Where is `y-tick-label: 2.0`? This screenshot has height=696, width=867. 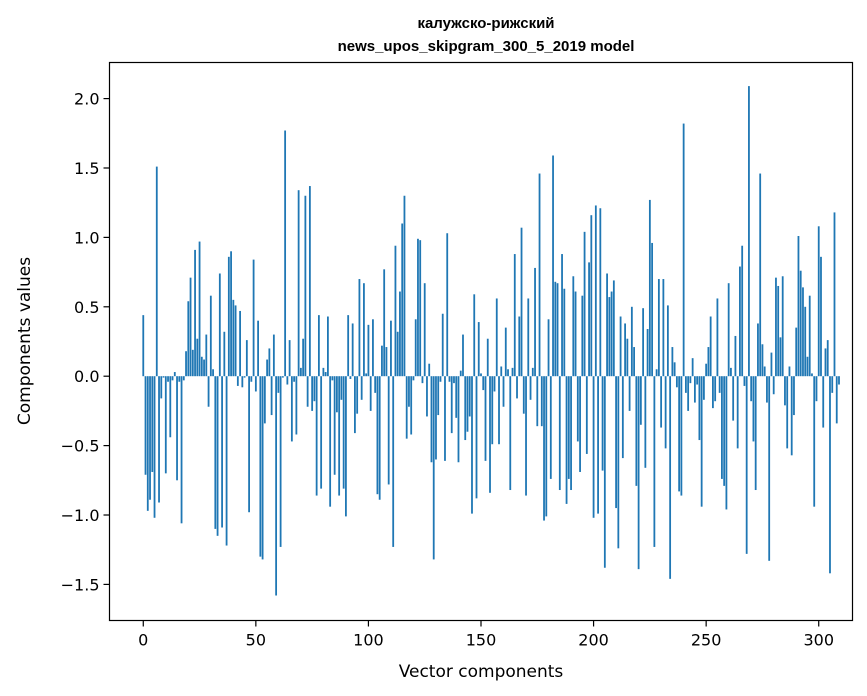
y-tick-label: 2.0 is located at coordinates (86, 99).